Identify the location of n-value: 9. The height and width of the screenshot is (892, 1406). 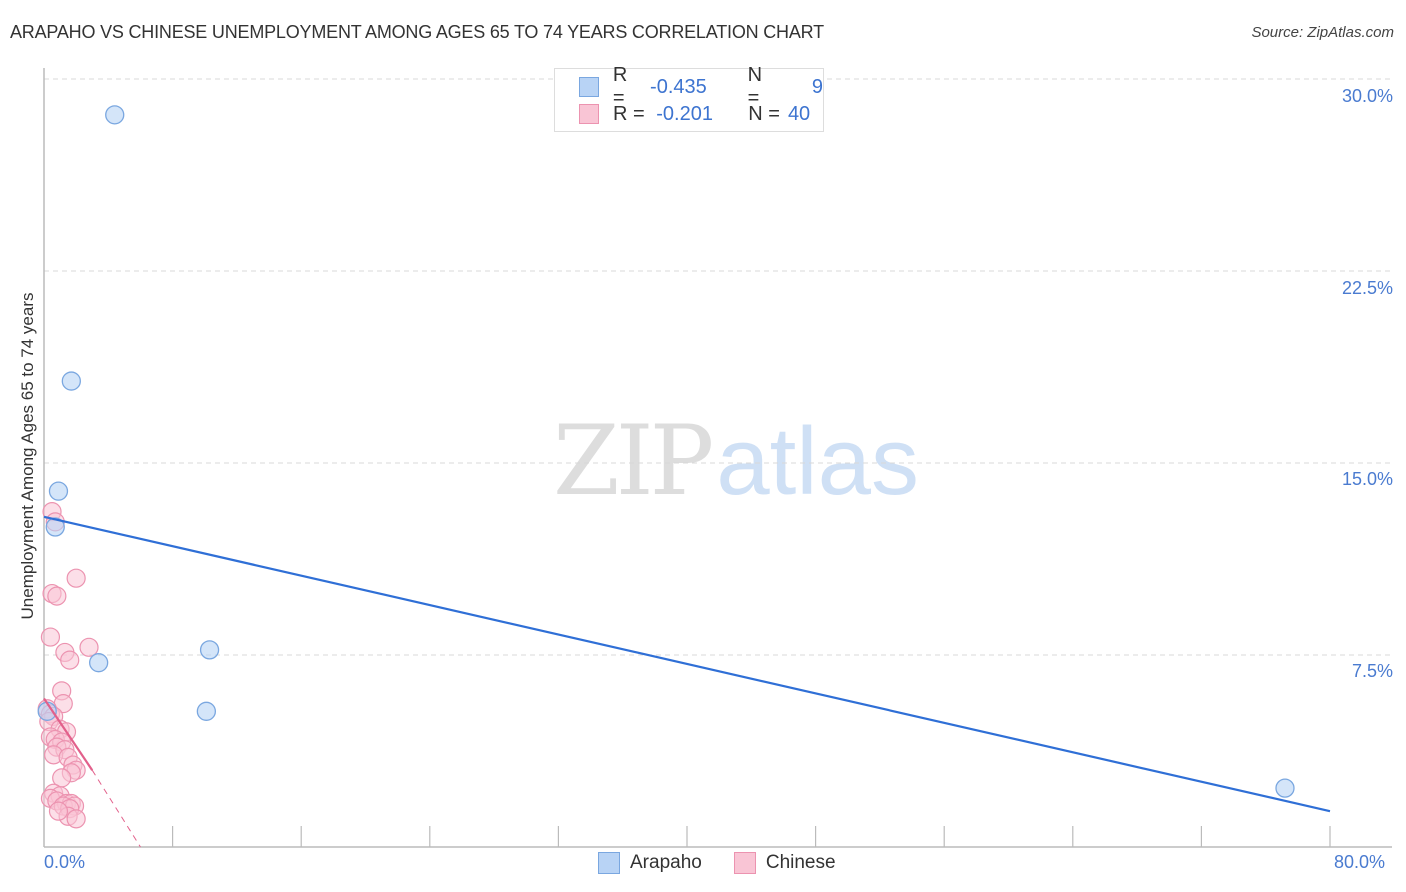
(817, 86).